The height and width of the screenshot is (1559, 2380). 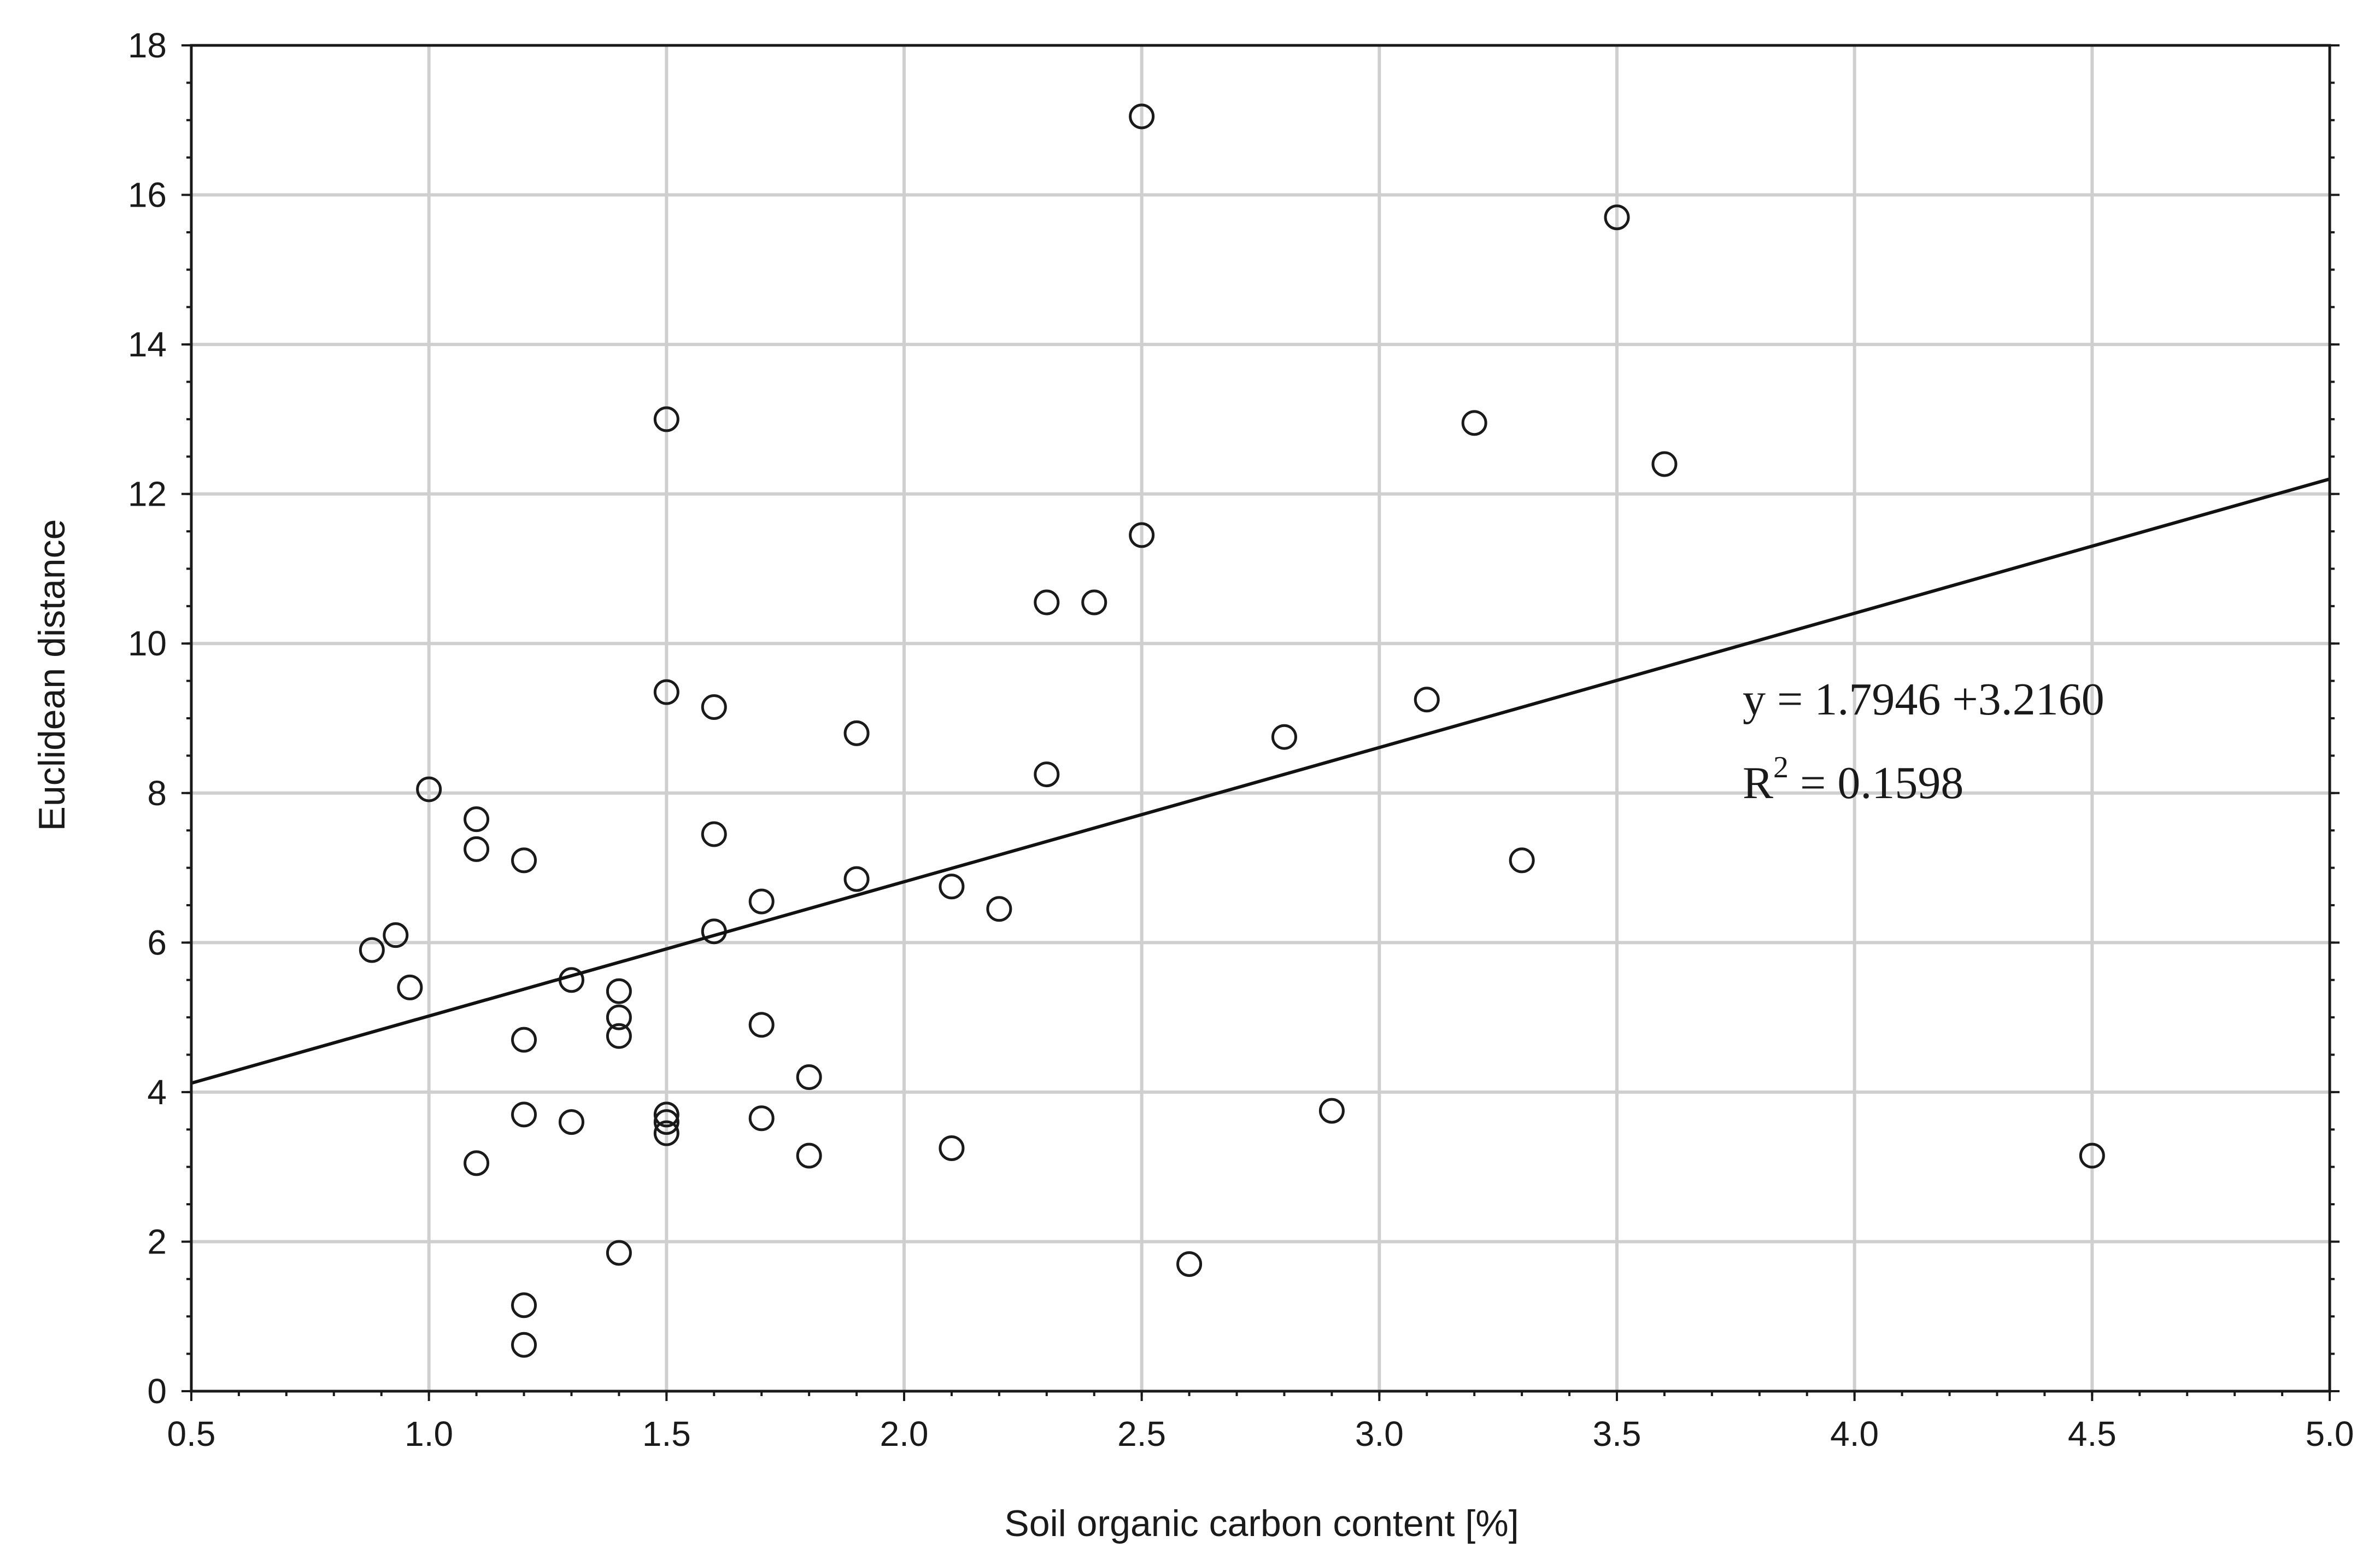 What do you see at coordinates (157, 942) in the screenshot?
I see `y-tick-label: 6` at bounding box center [157, 942].